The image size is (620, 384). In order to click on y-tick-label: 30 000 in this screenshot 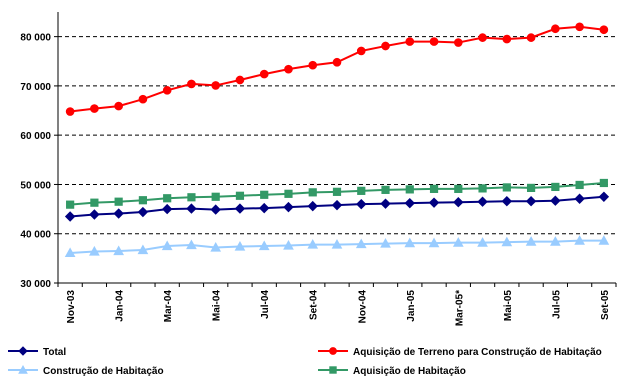, I will do `click(35, 284)`.